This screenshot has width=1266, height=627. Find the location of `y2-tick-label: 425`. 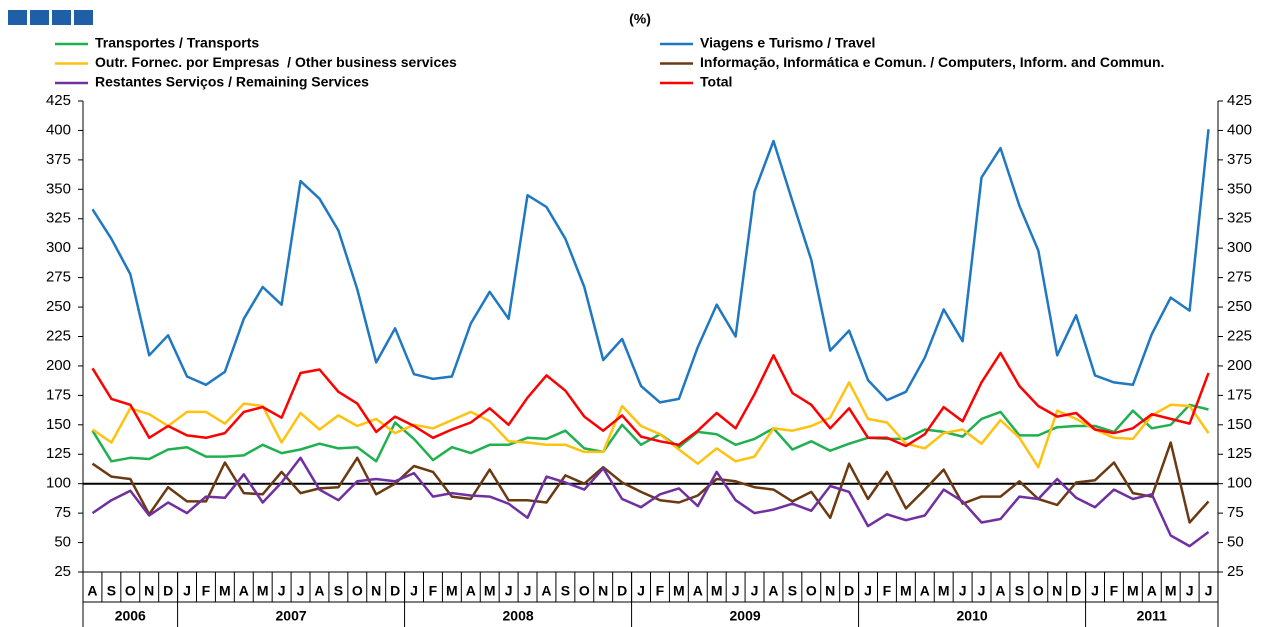

y2-tick-label: 425 is located at coordinates (1239, 100).